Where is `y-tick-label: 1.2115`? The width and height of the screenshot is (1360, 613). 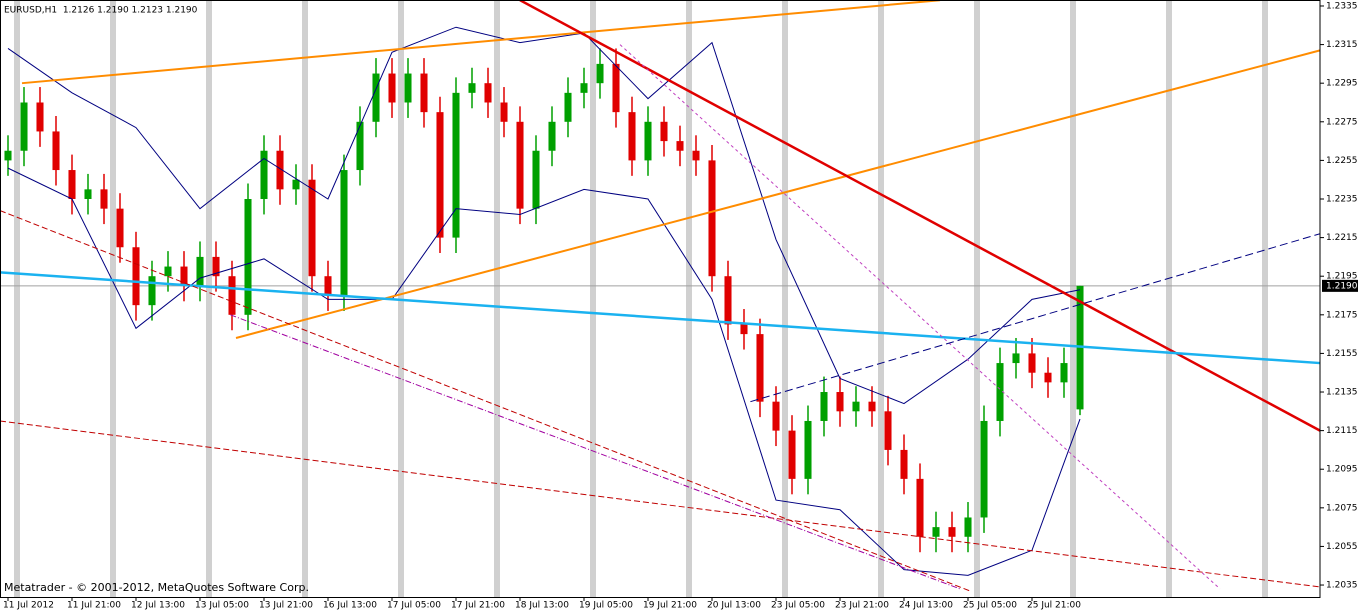
y-tick-label: 1.2115 is located at coordinates (1342, 431).